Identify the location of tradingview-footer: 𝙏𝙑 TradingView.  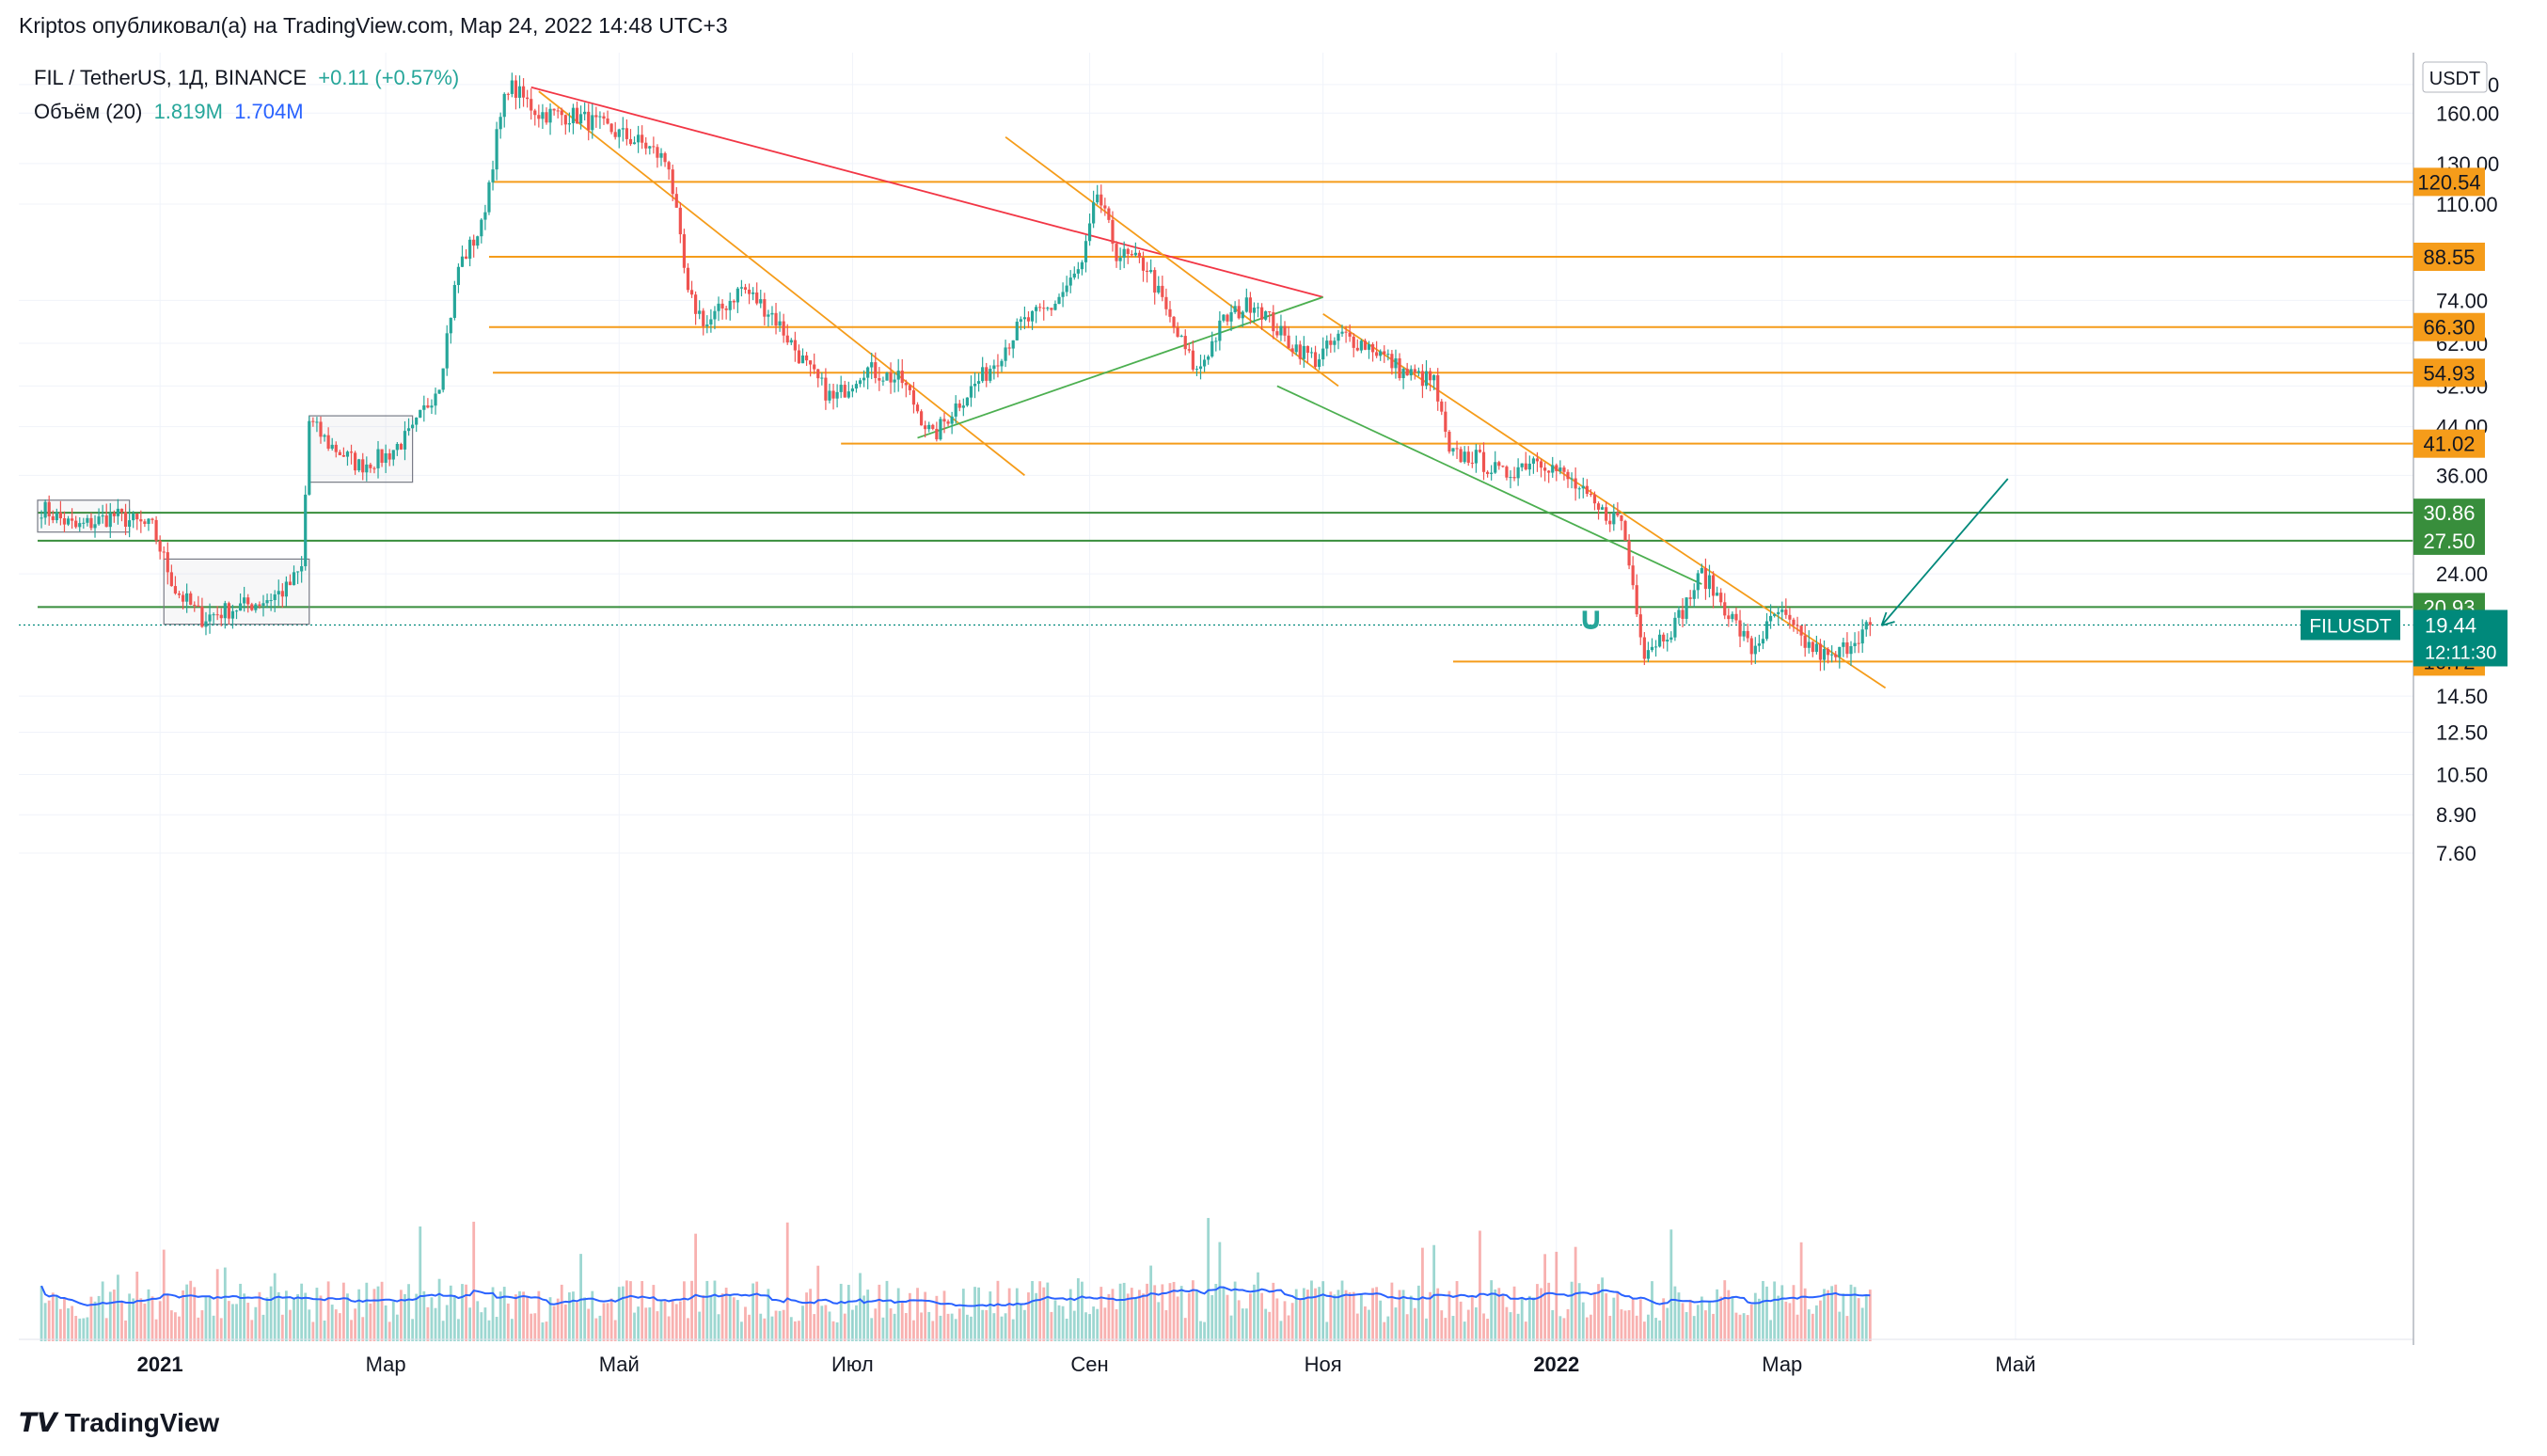
(119, 1422).